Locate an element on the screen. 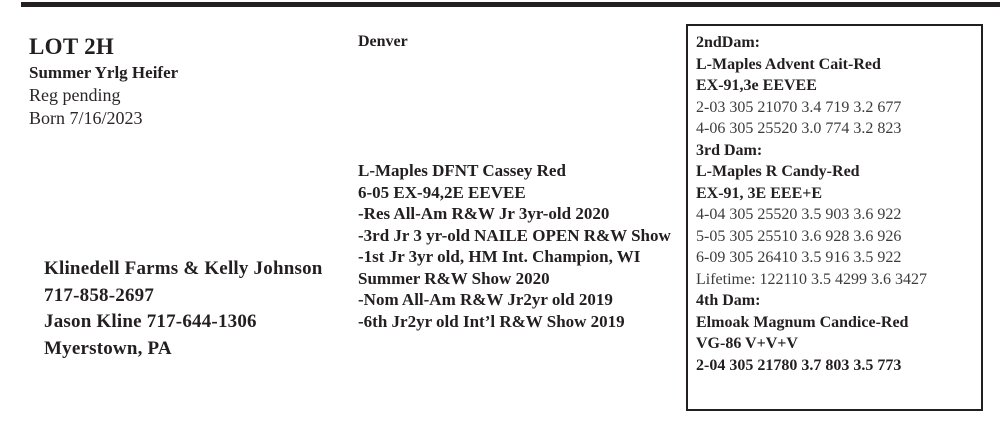  lot-type: Summer Yrlg Heifer is located at coordinates (104, 72).